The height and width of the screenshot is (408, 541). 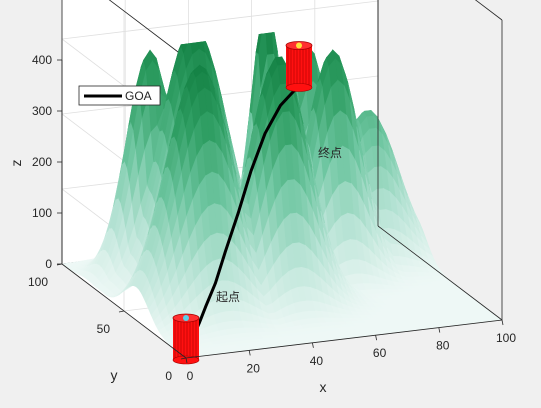 I want to click on end-cylinder-bottom, so click(x=299, y=87).